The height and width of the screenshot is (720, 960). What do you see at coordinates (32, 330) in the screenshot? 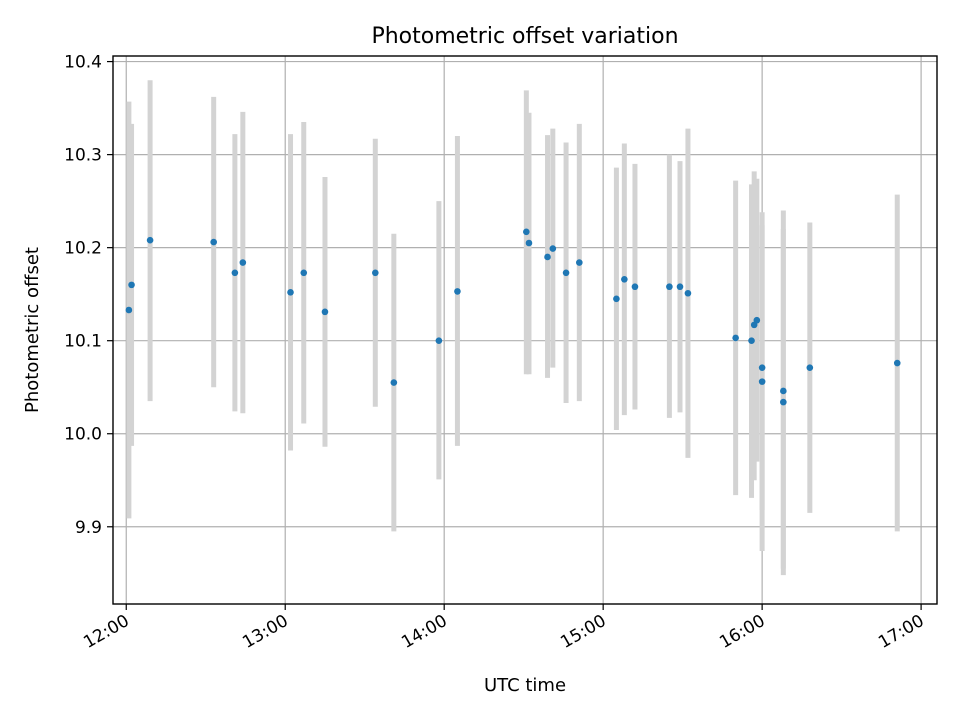
I see `y-axis-label: Photometric offset` at bounding box center [32, 330].